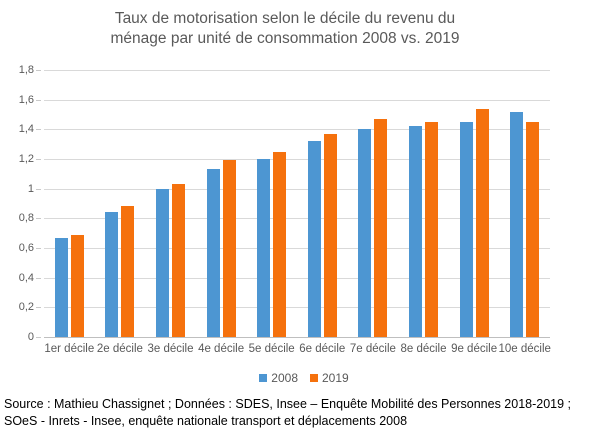 This screenshot has width=608, height=434. Describe the element at coordinates (170, 349) in the screenshot. I see `x-axis-label: 3e décile` at that location.